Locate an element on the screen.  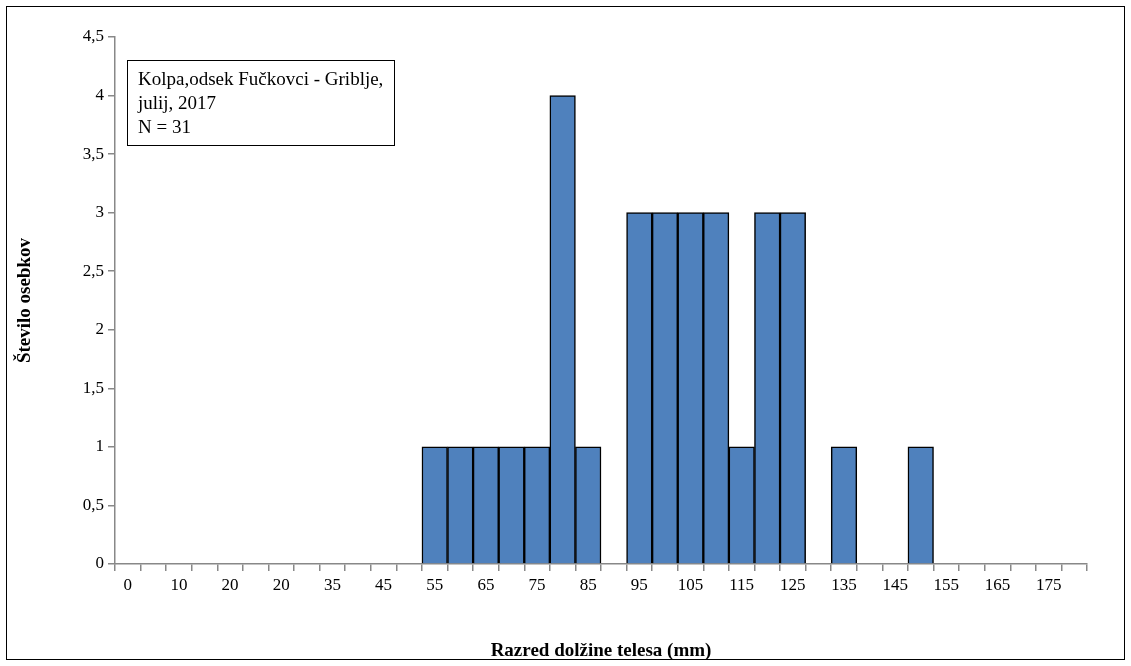
x-tick-label: 65 is located at coordinates (486, 584).